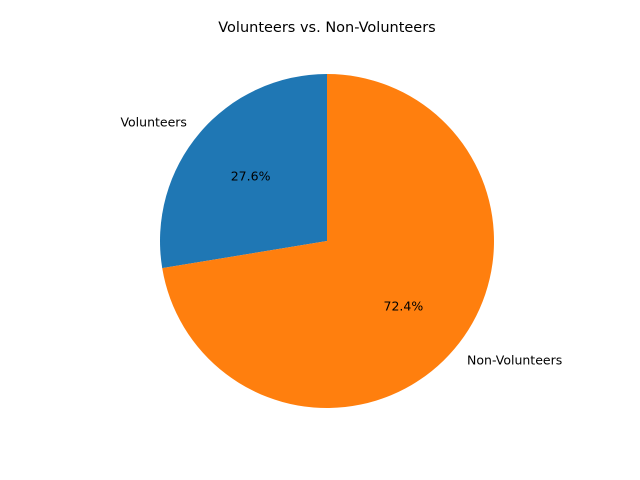  What do you see at coordinates (404, 305) in the screenshot?
I see `pie-percent-label: 72.4%` at bounding box center [404, 305].